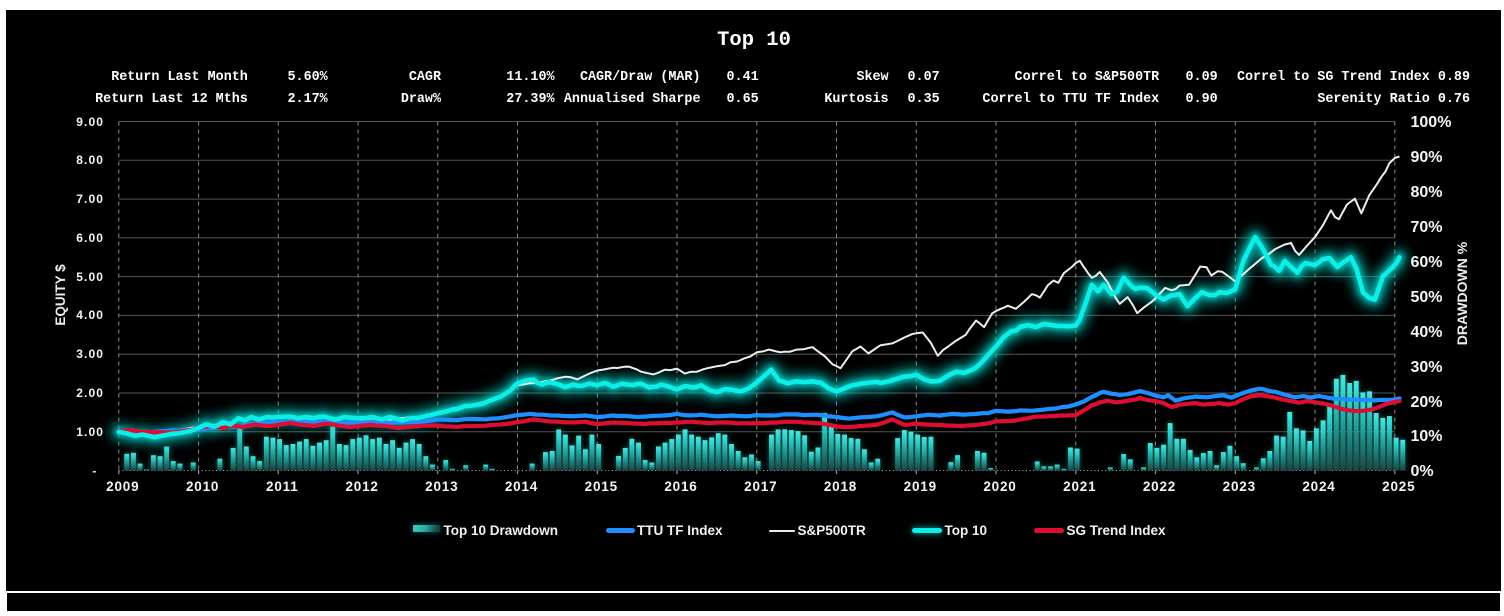  What do you see at coordinates (60, 295) in the screenshot?
I see `svg-text: EQUITY $` at bounding box center [60, 295].